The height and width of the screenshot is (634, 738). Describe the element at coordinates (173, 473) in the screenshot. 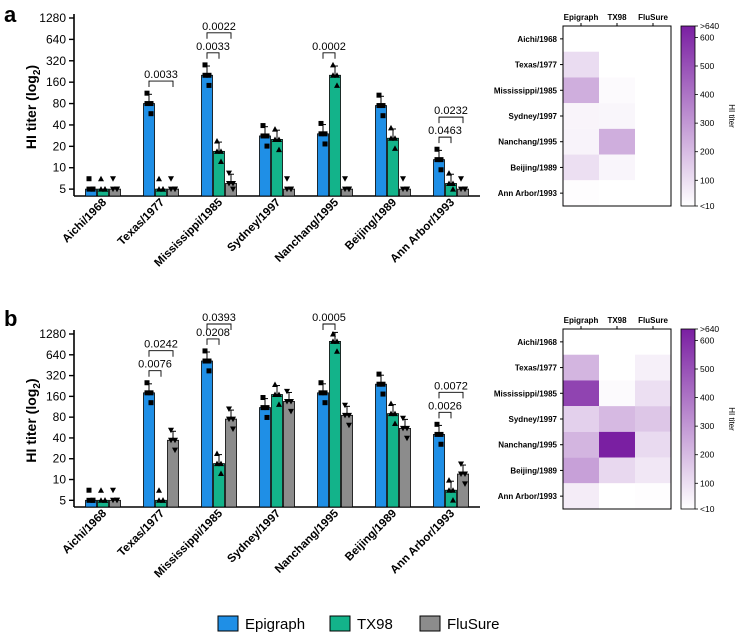

I see `bar-flusure` at that location.